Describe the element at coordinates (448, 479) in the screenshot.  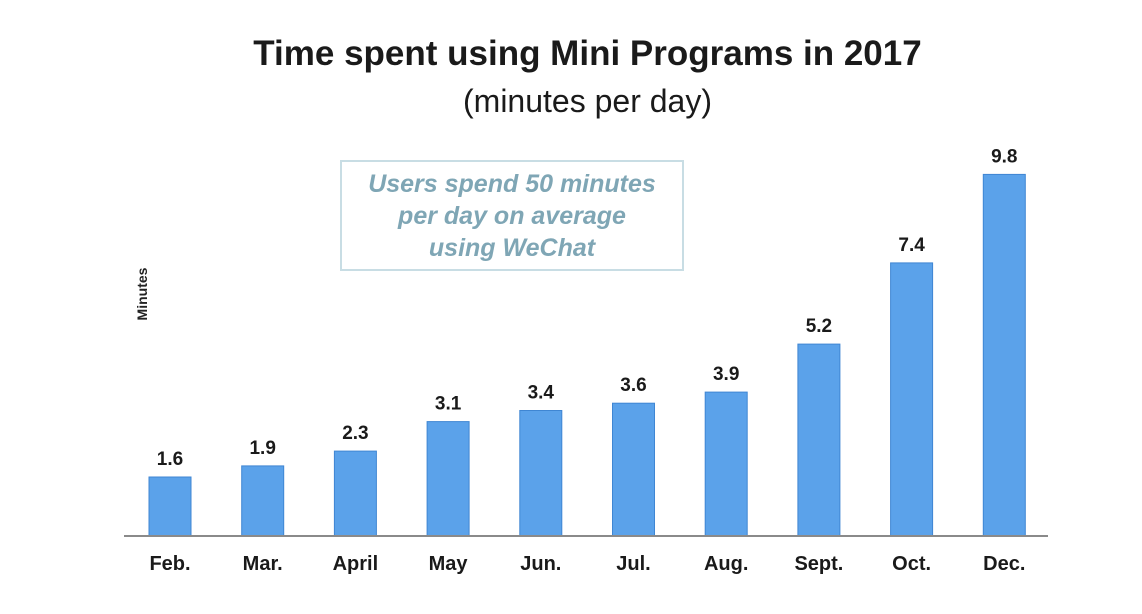
I see `bar-may` at that location.